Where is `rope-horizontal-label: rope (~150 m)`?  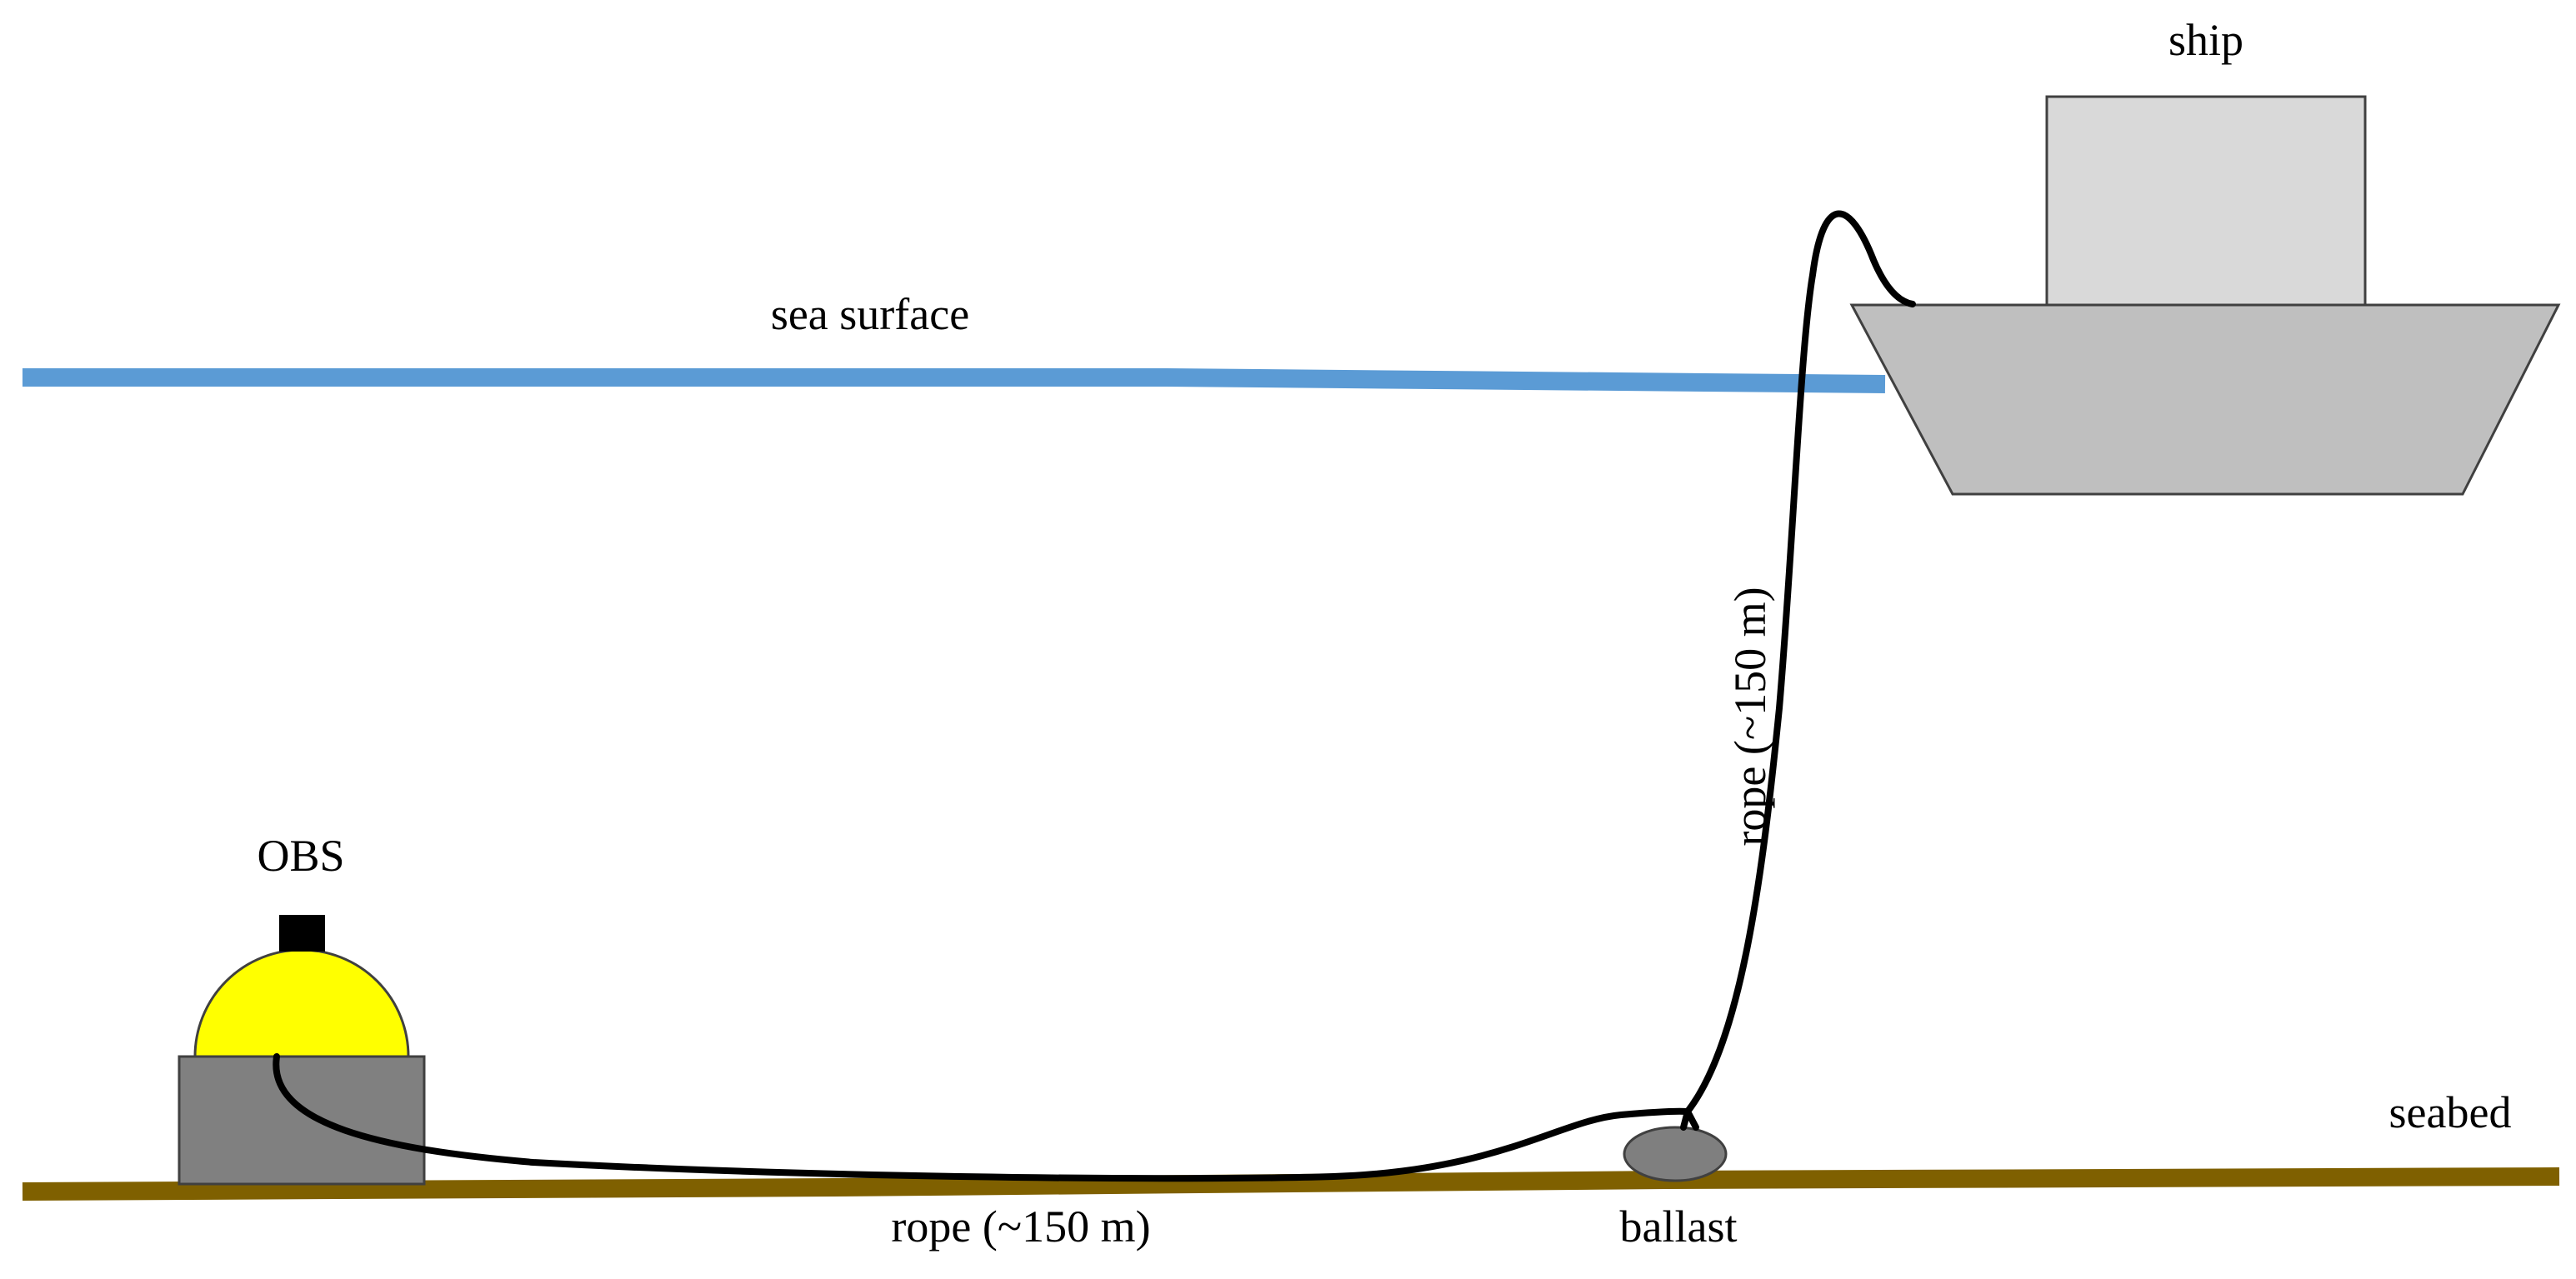
rope-horizontal-label: rope (~150 m) is located at coordinates (1021, 1227).